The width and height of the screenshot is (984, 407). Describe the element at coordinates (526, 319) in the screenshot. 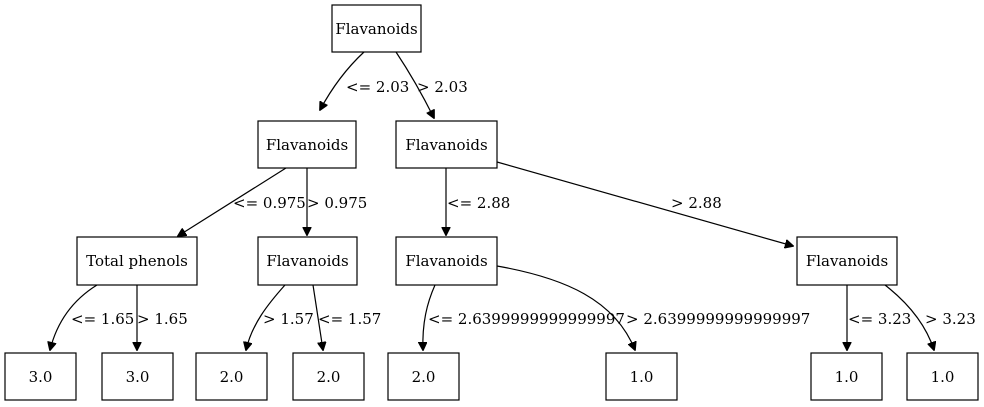

I see `edge-label-rl-left: <= 2.6399999999999997` at that location.